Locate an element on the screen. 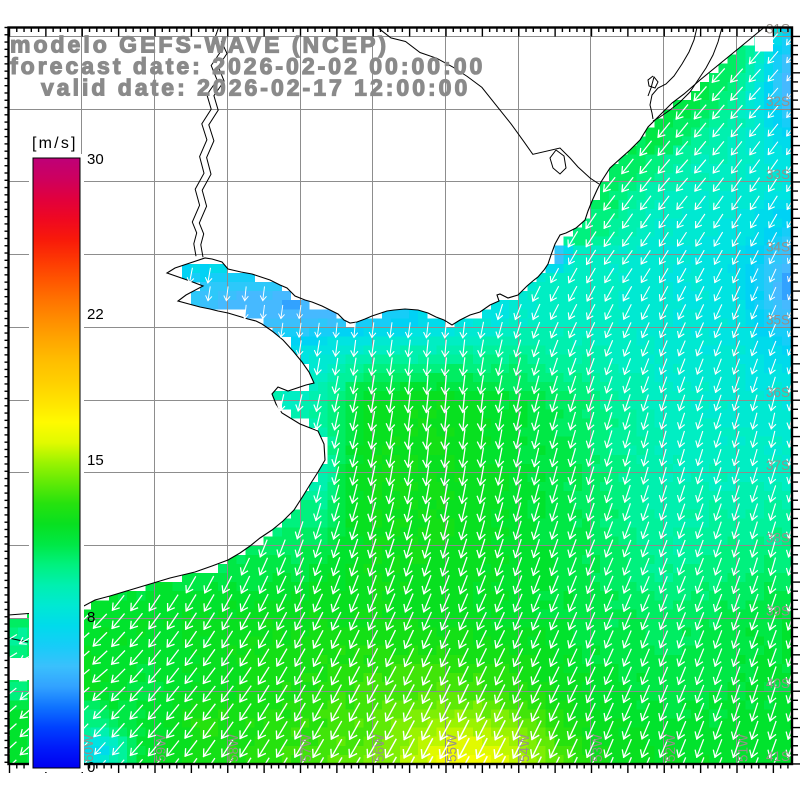  svg-text: 57W is located at coordinates (306, 748).